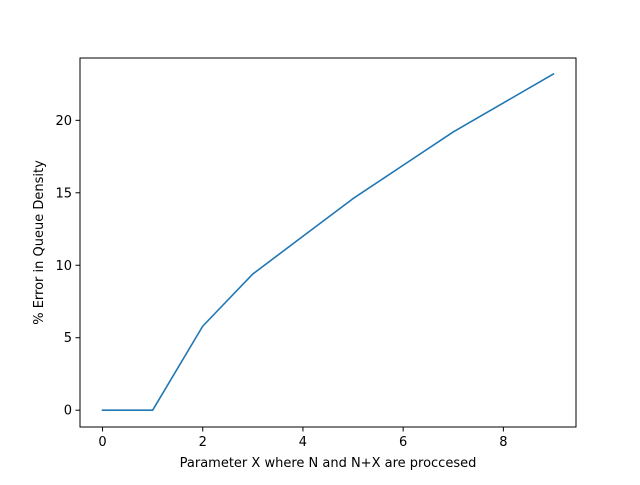 This screenshot has width=640, height=485. What do you see at coordinates (203, 442) in the screenshot?
I see `x-tick-label: 2` at bounding box center [203, 442].